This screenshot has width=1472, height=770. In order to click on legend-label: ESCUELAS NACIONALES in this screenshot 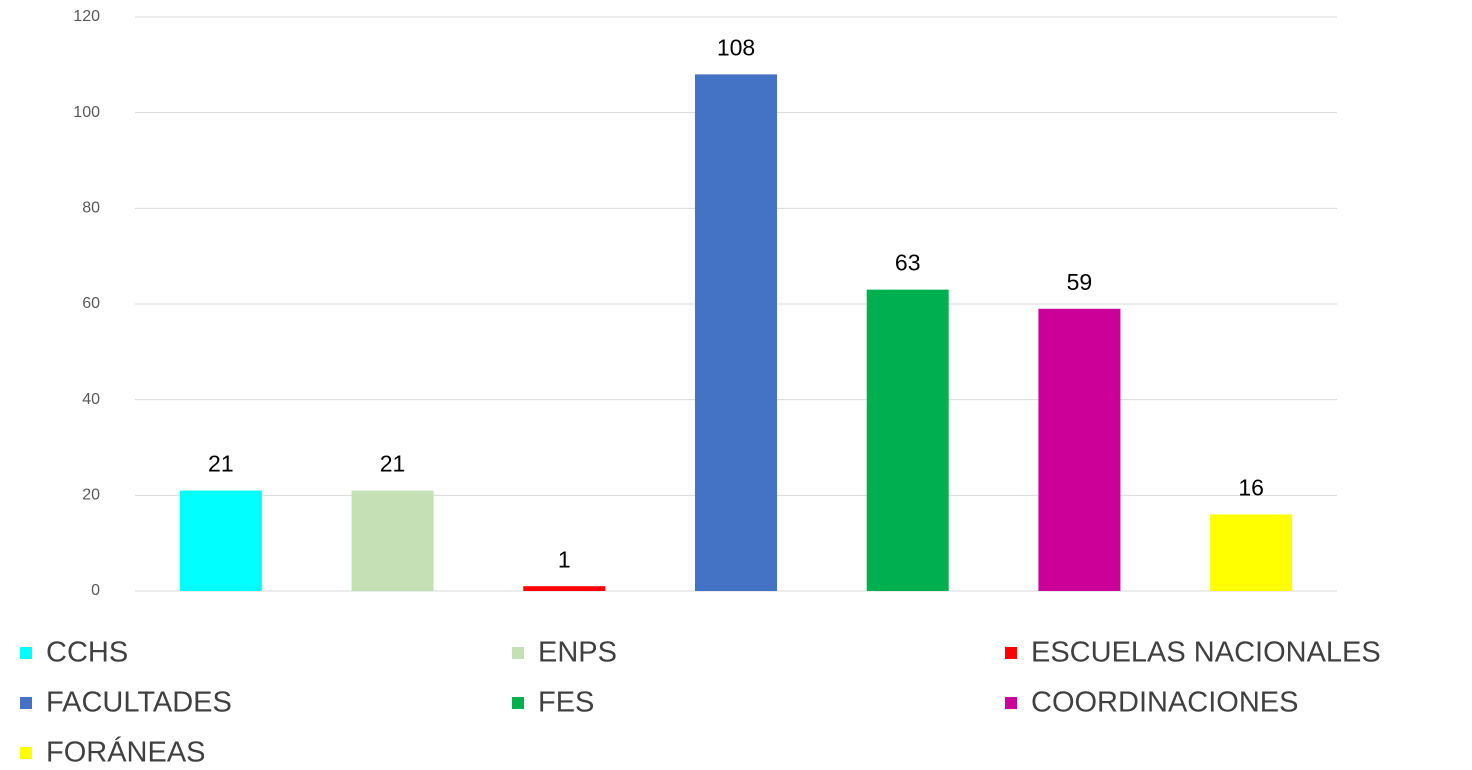, I will do `click(1206, 653)`.